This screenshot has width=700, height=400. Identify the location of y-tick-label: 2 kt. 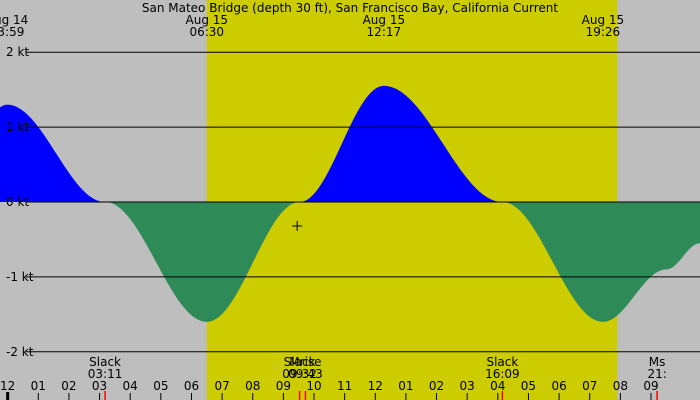
(17, 52).